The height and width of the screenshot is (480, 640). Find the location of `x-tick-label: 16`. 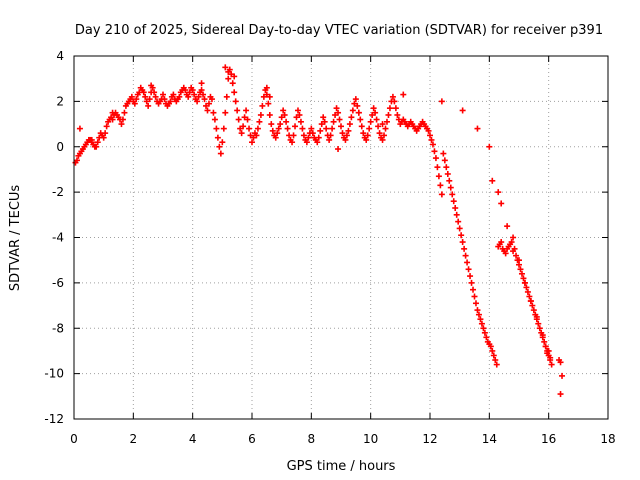

x-tick-label: 16 is located at coordinates (548, 439).